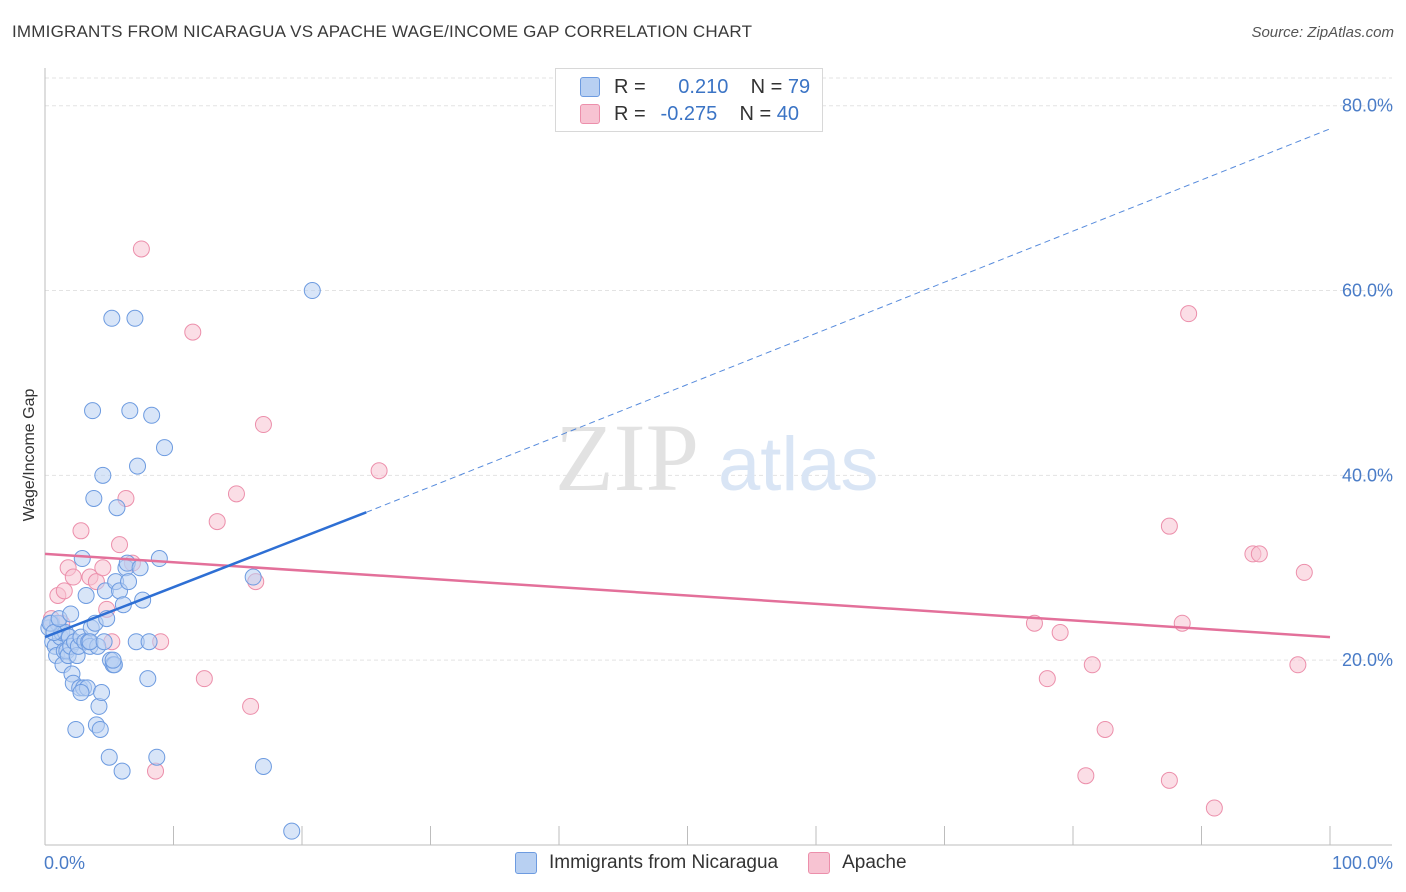 The image size is (1406, 892). Describe the element at coordinates (205, 575) in the screenshot. I see `nicaragua-trend-line` at that location.